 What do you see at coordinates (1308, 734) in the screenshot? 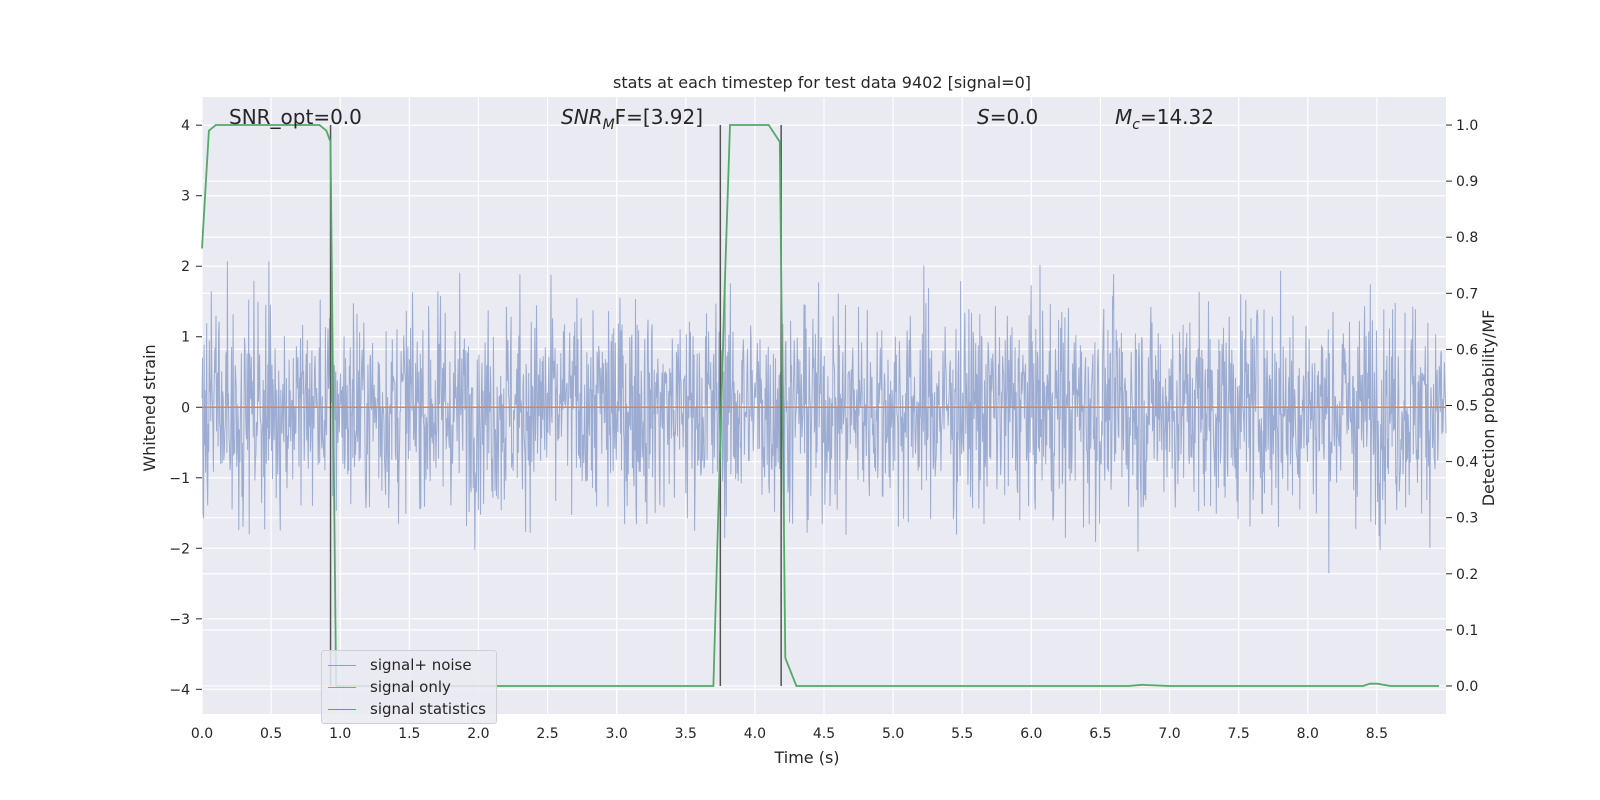
I see `x-tick-label: 8.0` at bounding box center [1308, 734].